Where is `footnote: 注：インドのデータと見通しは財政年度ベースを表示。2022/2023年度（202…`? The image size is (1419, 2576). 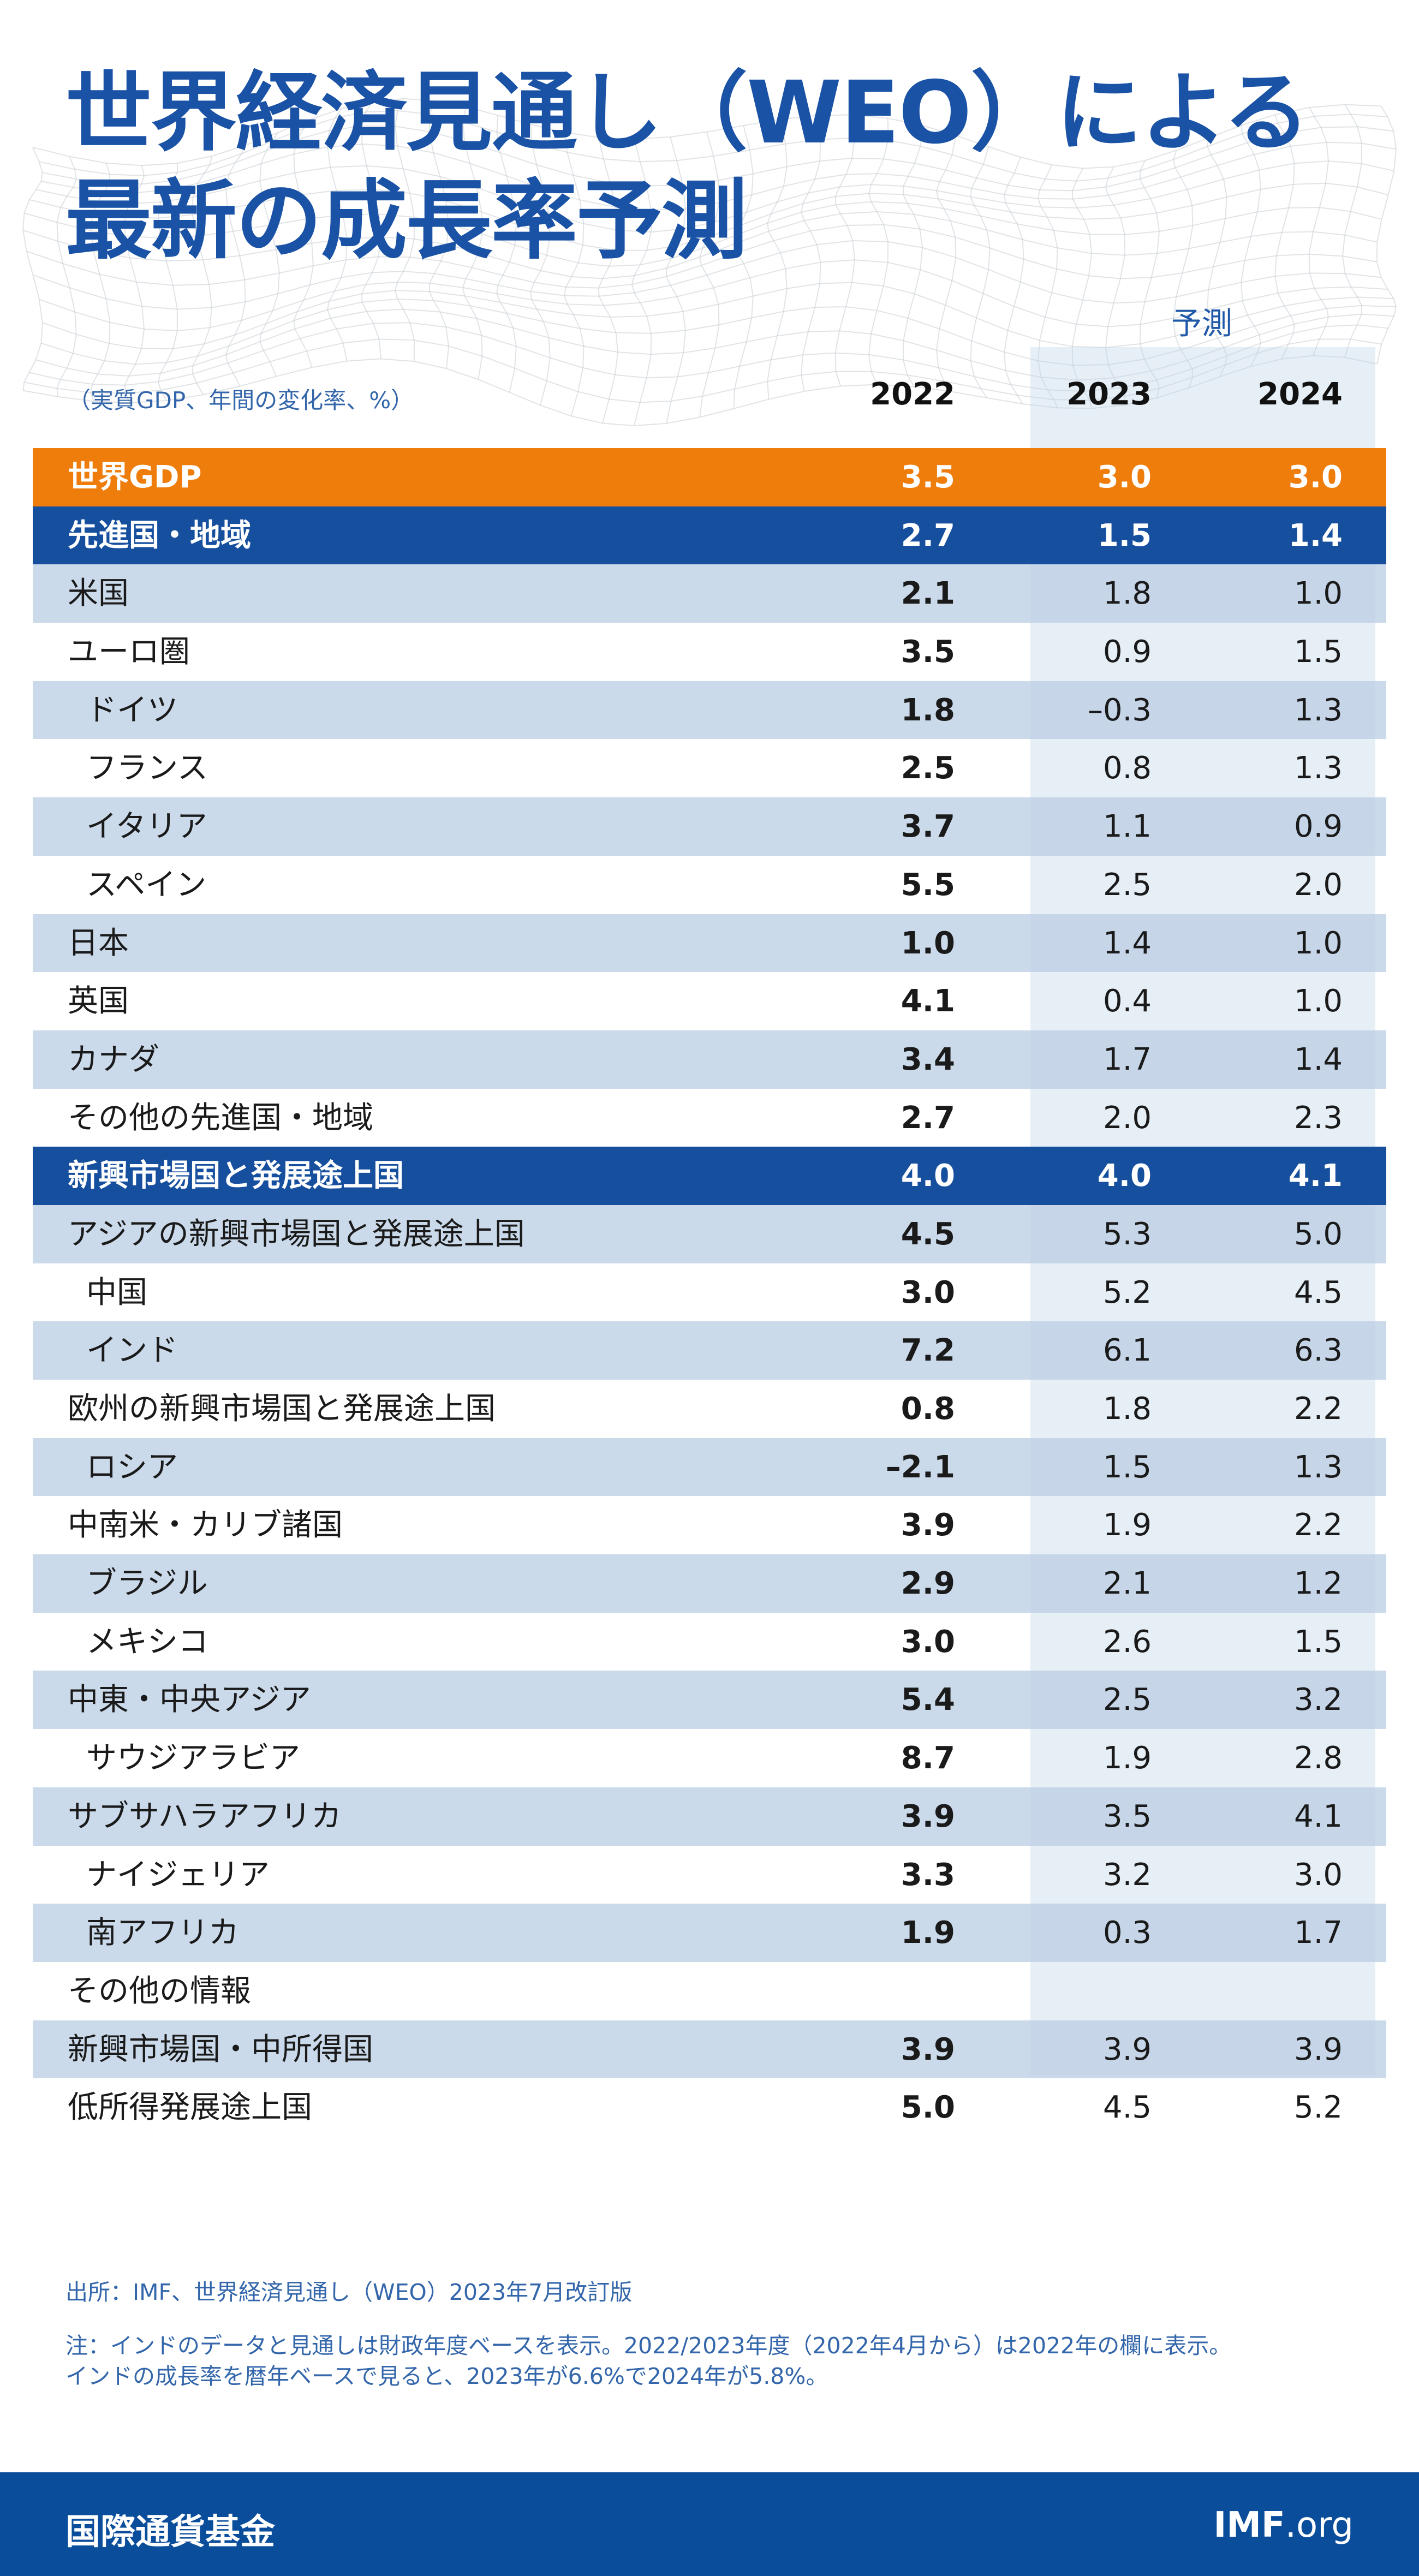
footnote: 注：インドのデータと見通しは財政年度ベースを表示。2022/2023年度（202… is located at coordinates (648, 2361).